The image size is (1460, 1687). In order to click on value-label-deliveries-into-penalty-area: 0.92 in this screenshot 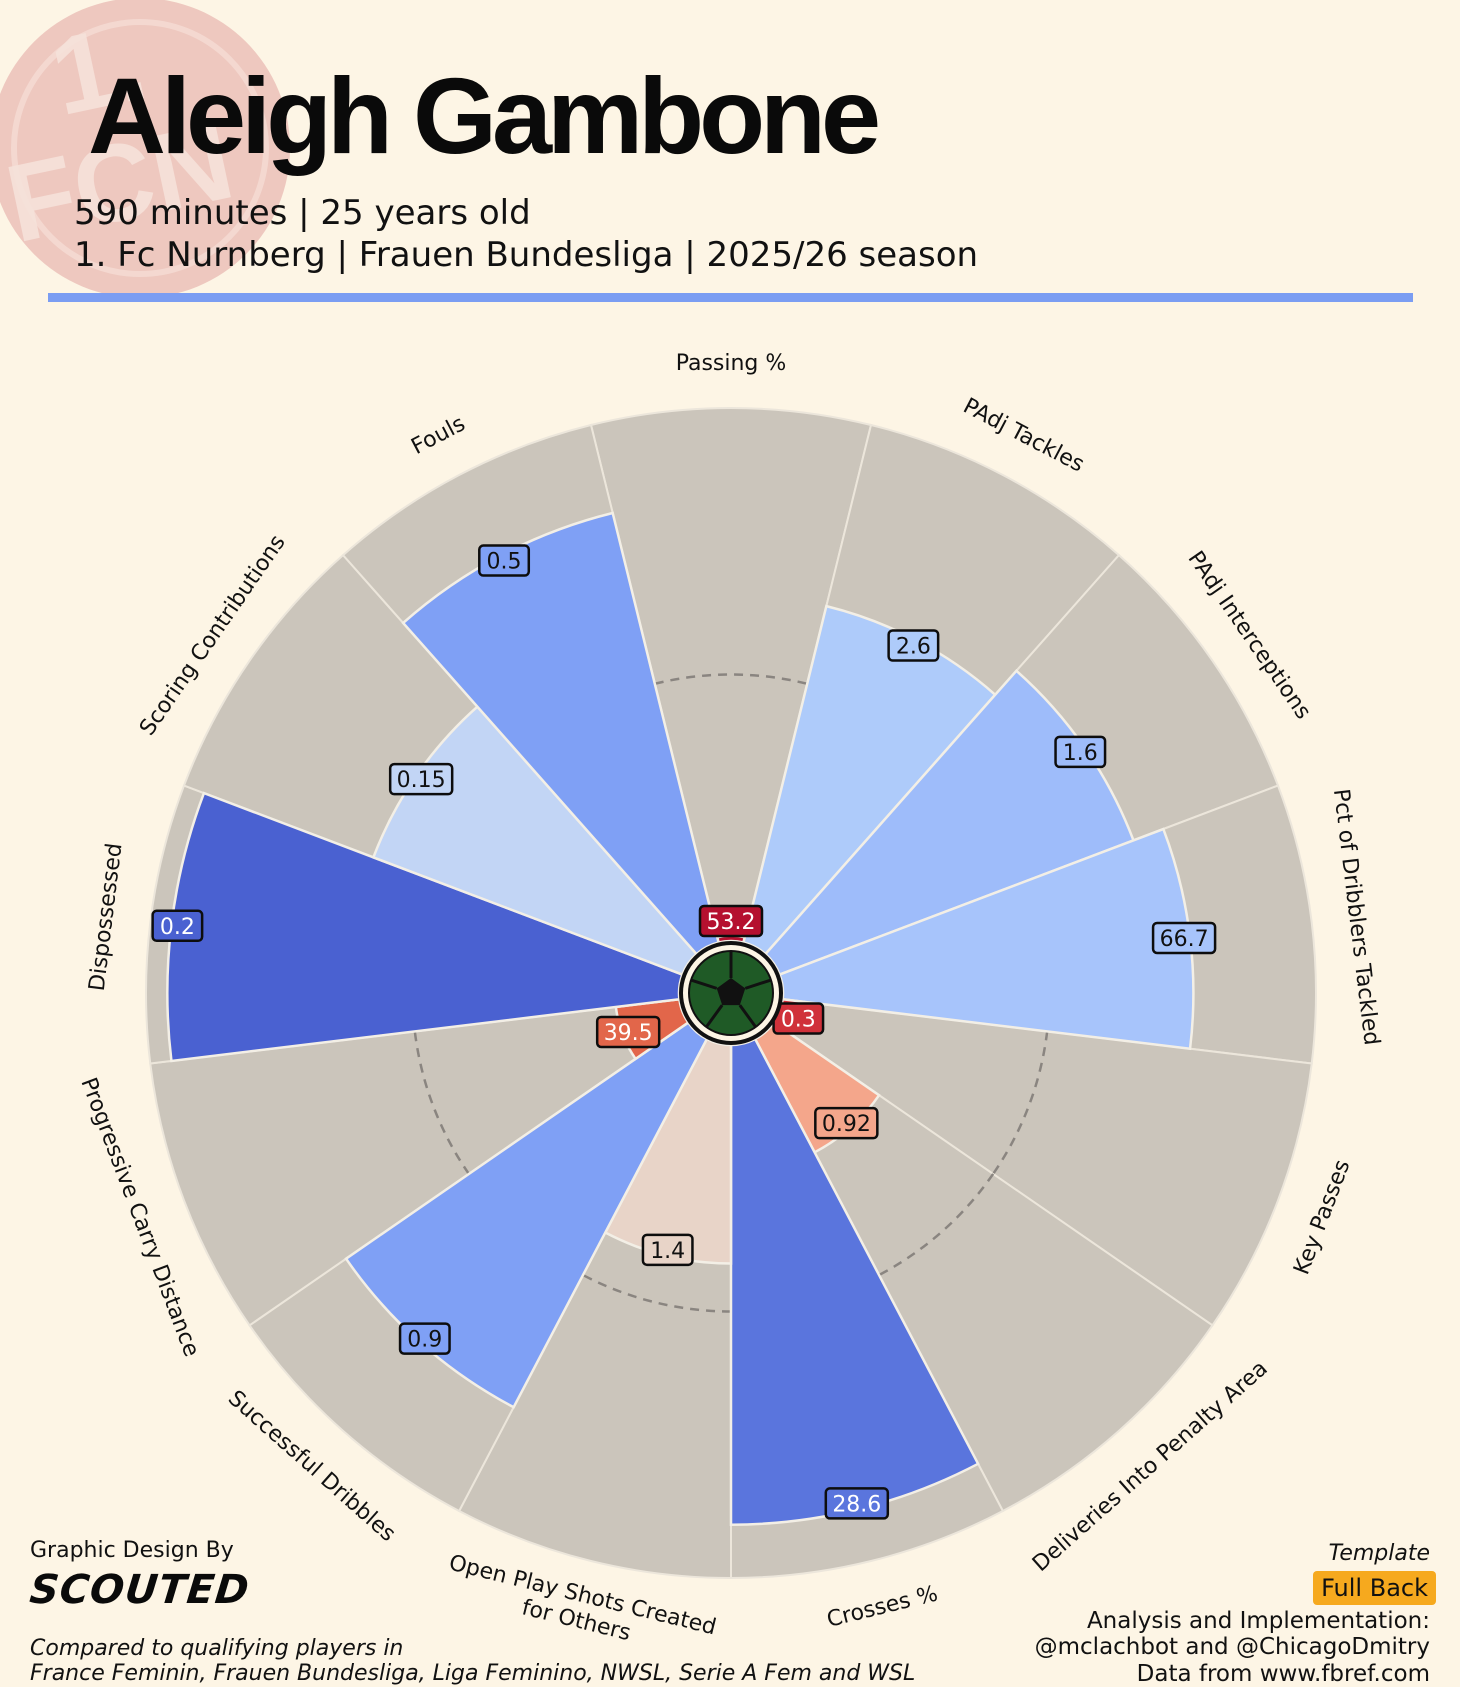, I will do `click(846, 1124)`.